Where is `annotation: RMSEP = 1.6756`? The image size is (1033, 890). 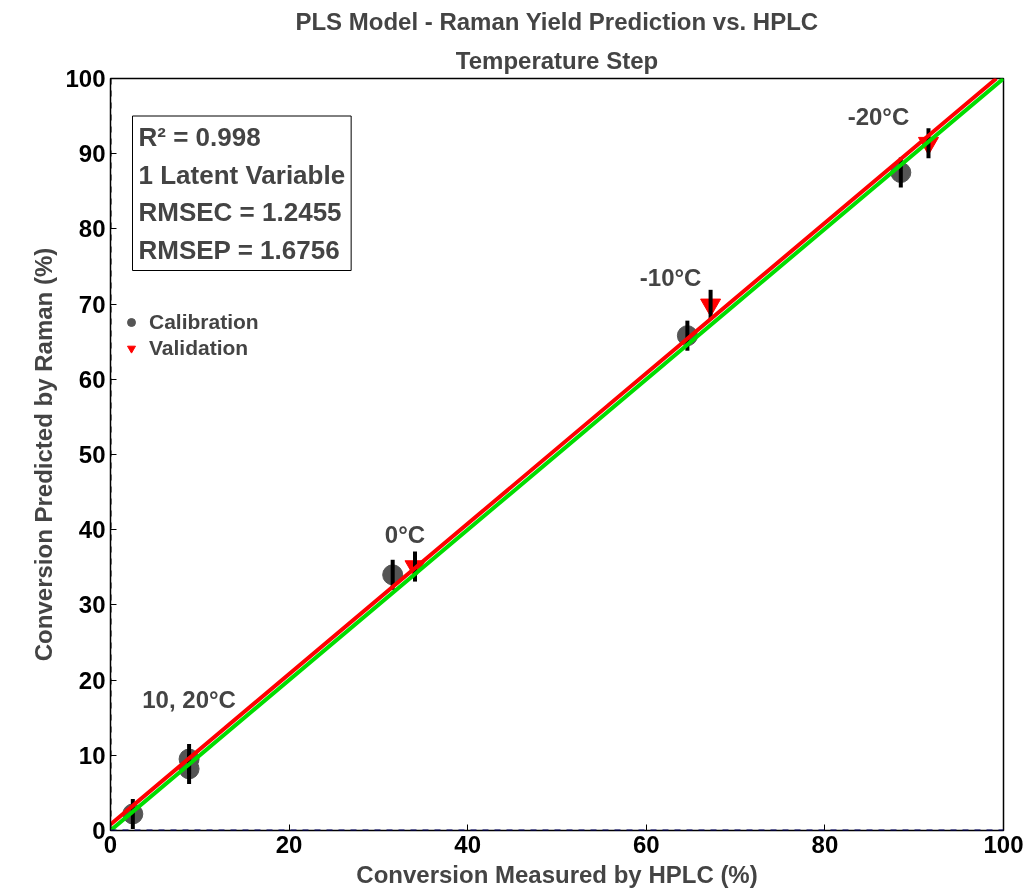
annotation: RMSEP = 1.6756 is located at coordinates (239, 249).